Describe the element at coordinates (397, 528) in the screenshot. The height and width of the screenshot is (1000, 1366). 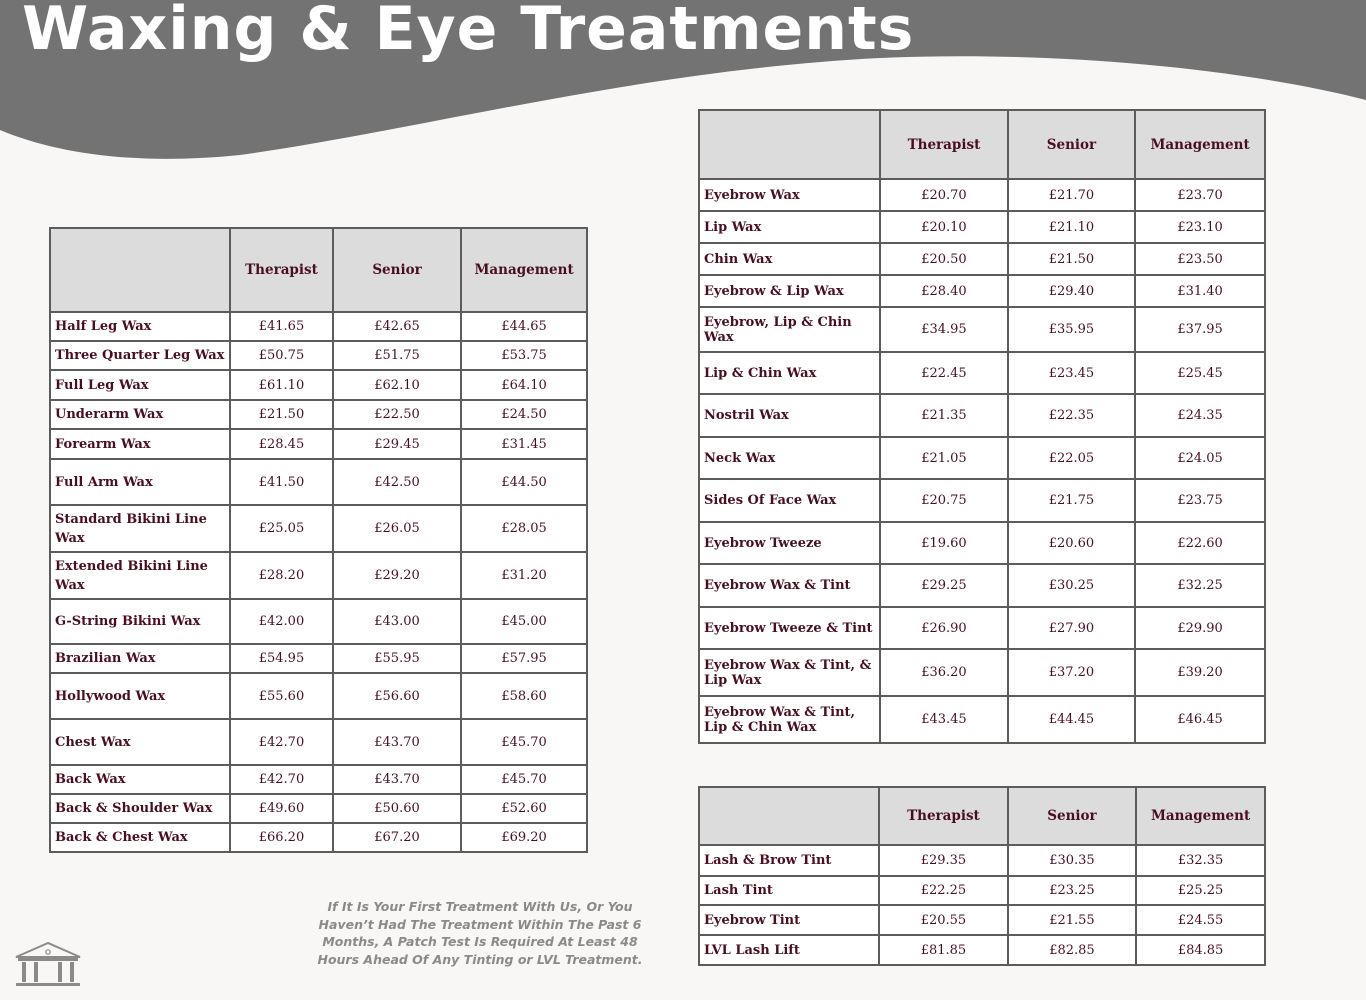
I see `senior-price-cell: £26.05` at that location.